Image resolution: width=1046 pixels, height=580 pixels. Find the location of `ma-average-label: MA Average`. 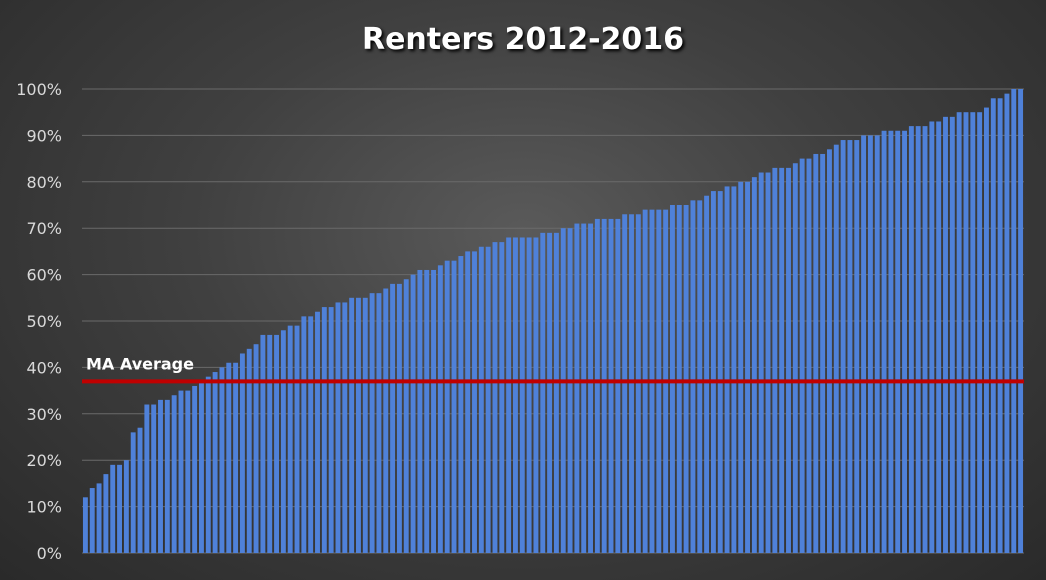

ma-average-label: MA Average is located at coordinates (140, 363).